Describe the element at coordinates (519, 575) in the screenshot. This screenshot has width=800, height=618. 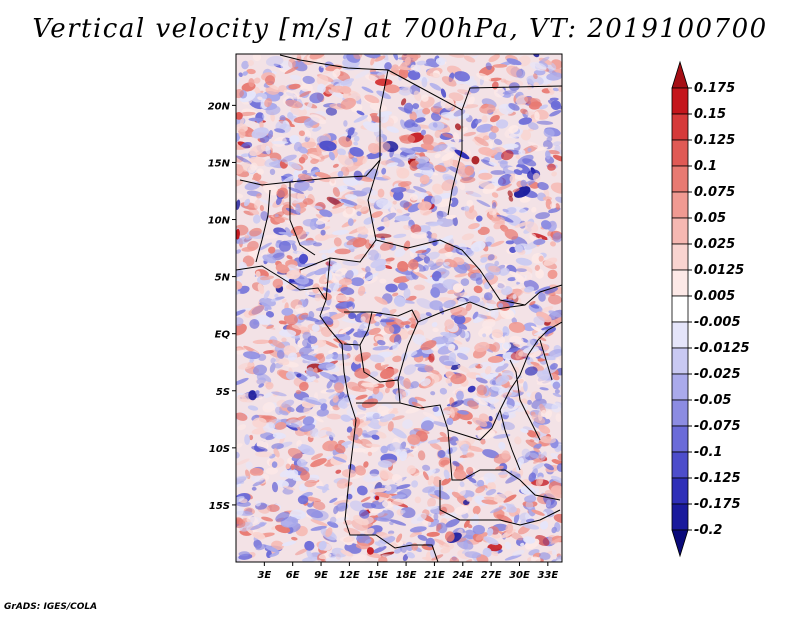
I see `lon-tick-label: 30E` at that location.